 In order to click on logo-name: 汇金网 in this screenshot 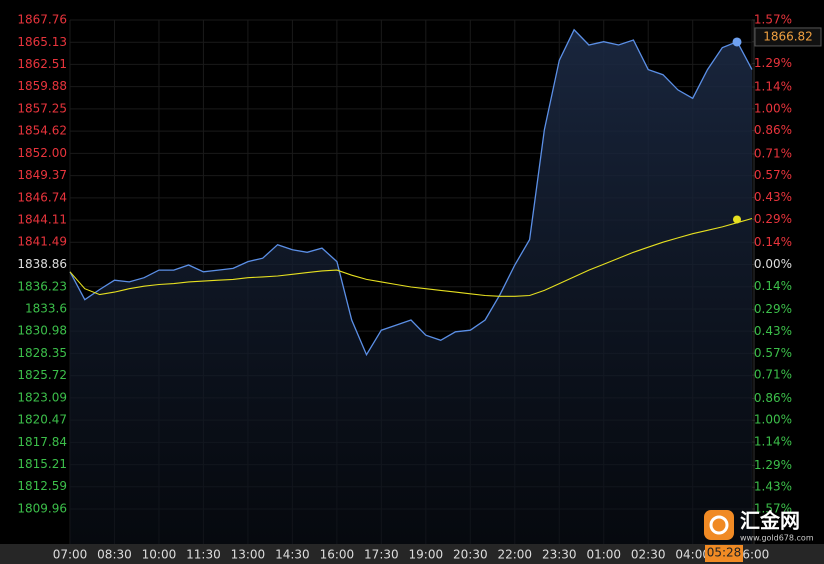, I will do `click(770, 521)`.